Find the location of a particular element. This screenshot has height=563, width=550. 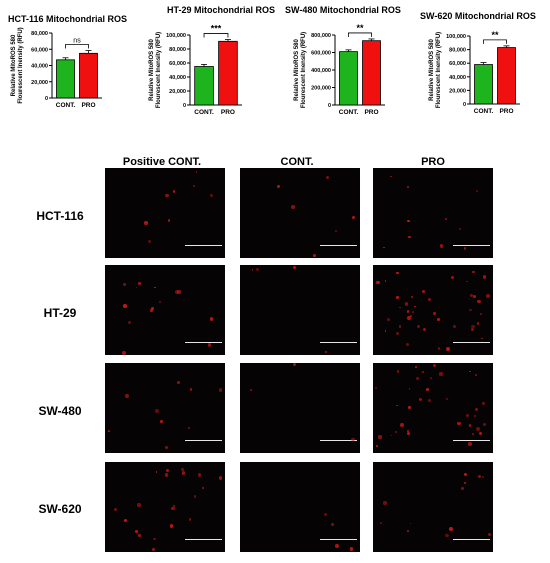

y-tick-label: 20,000 is located at coordinates (457, 91).